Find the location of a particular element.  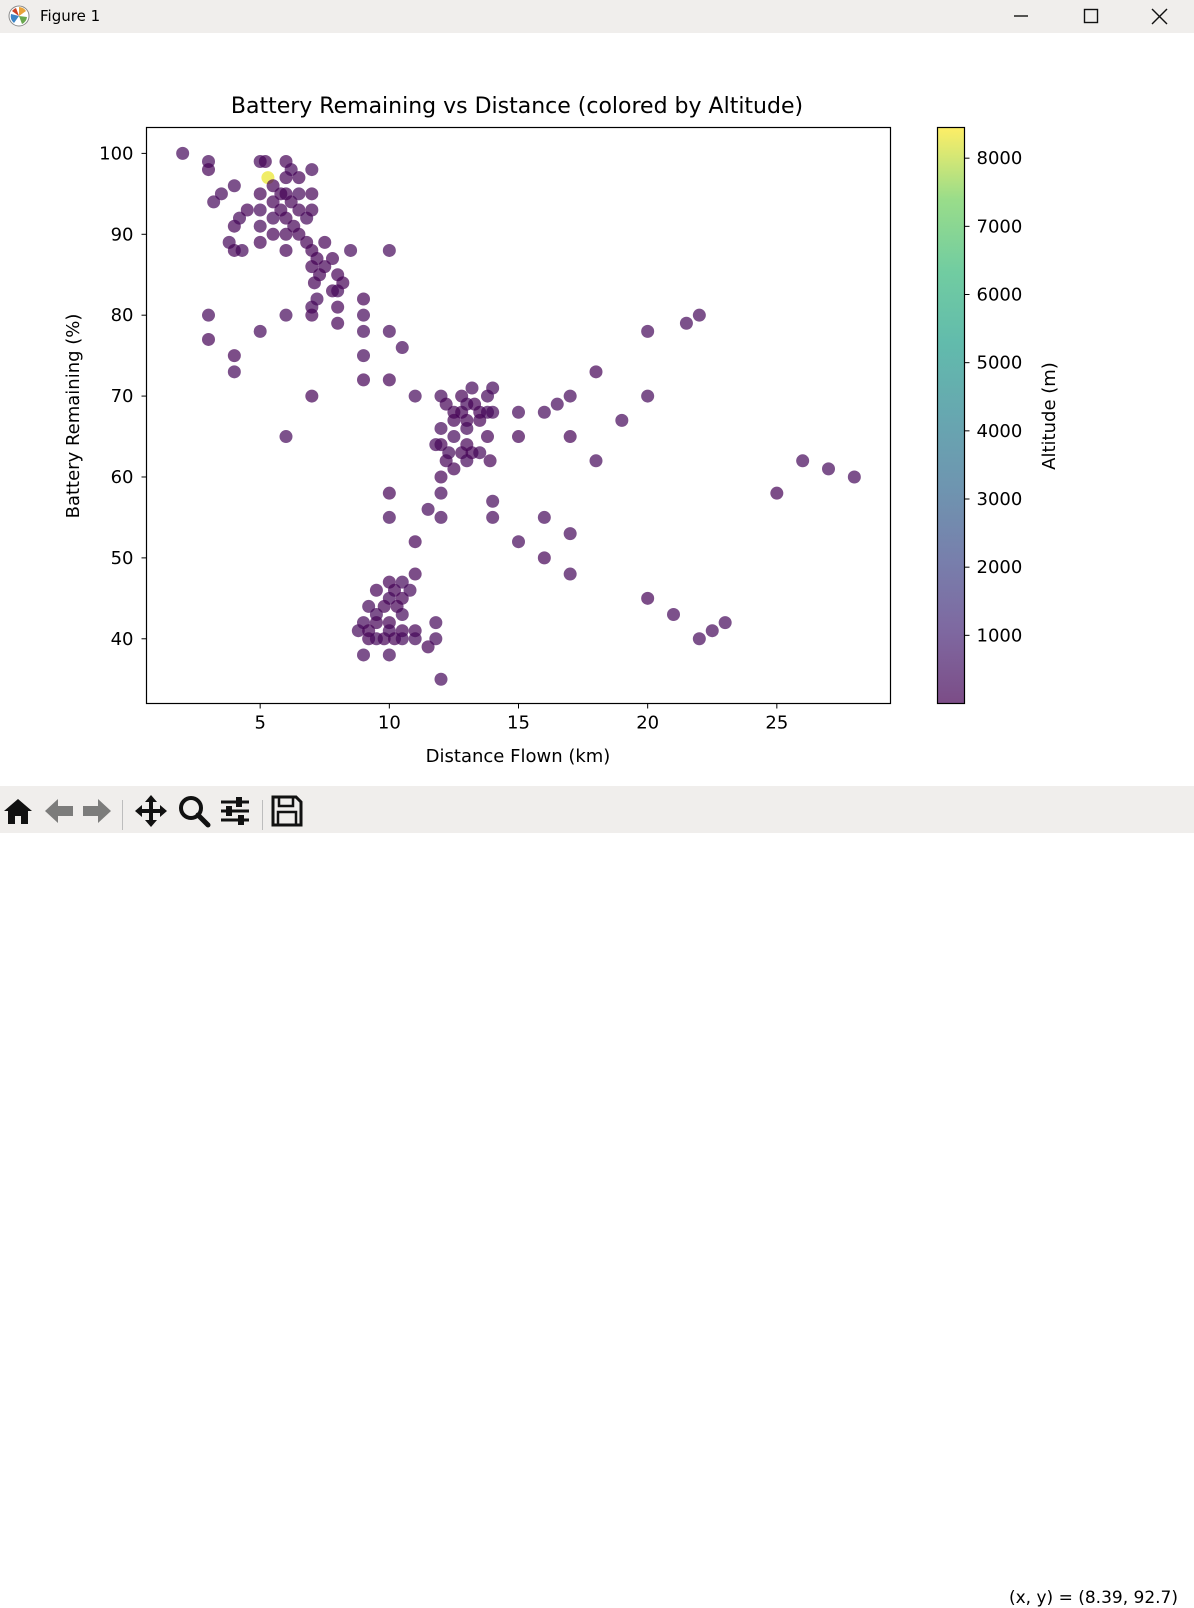

zoom-button is located at coordinates (194, 811).